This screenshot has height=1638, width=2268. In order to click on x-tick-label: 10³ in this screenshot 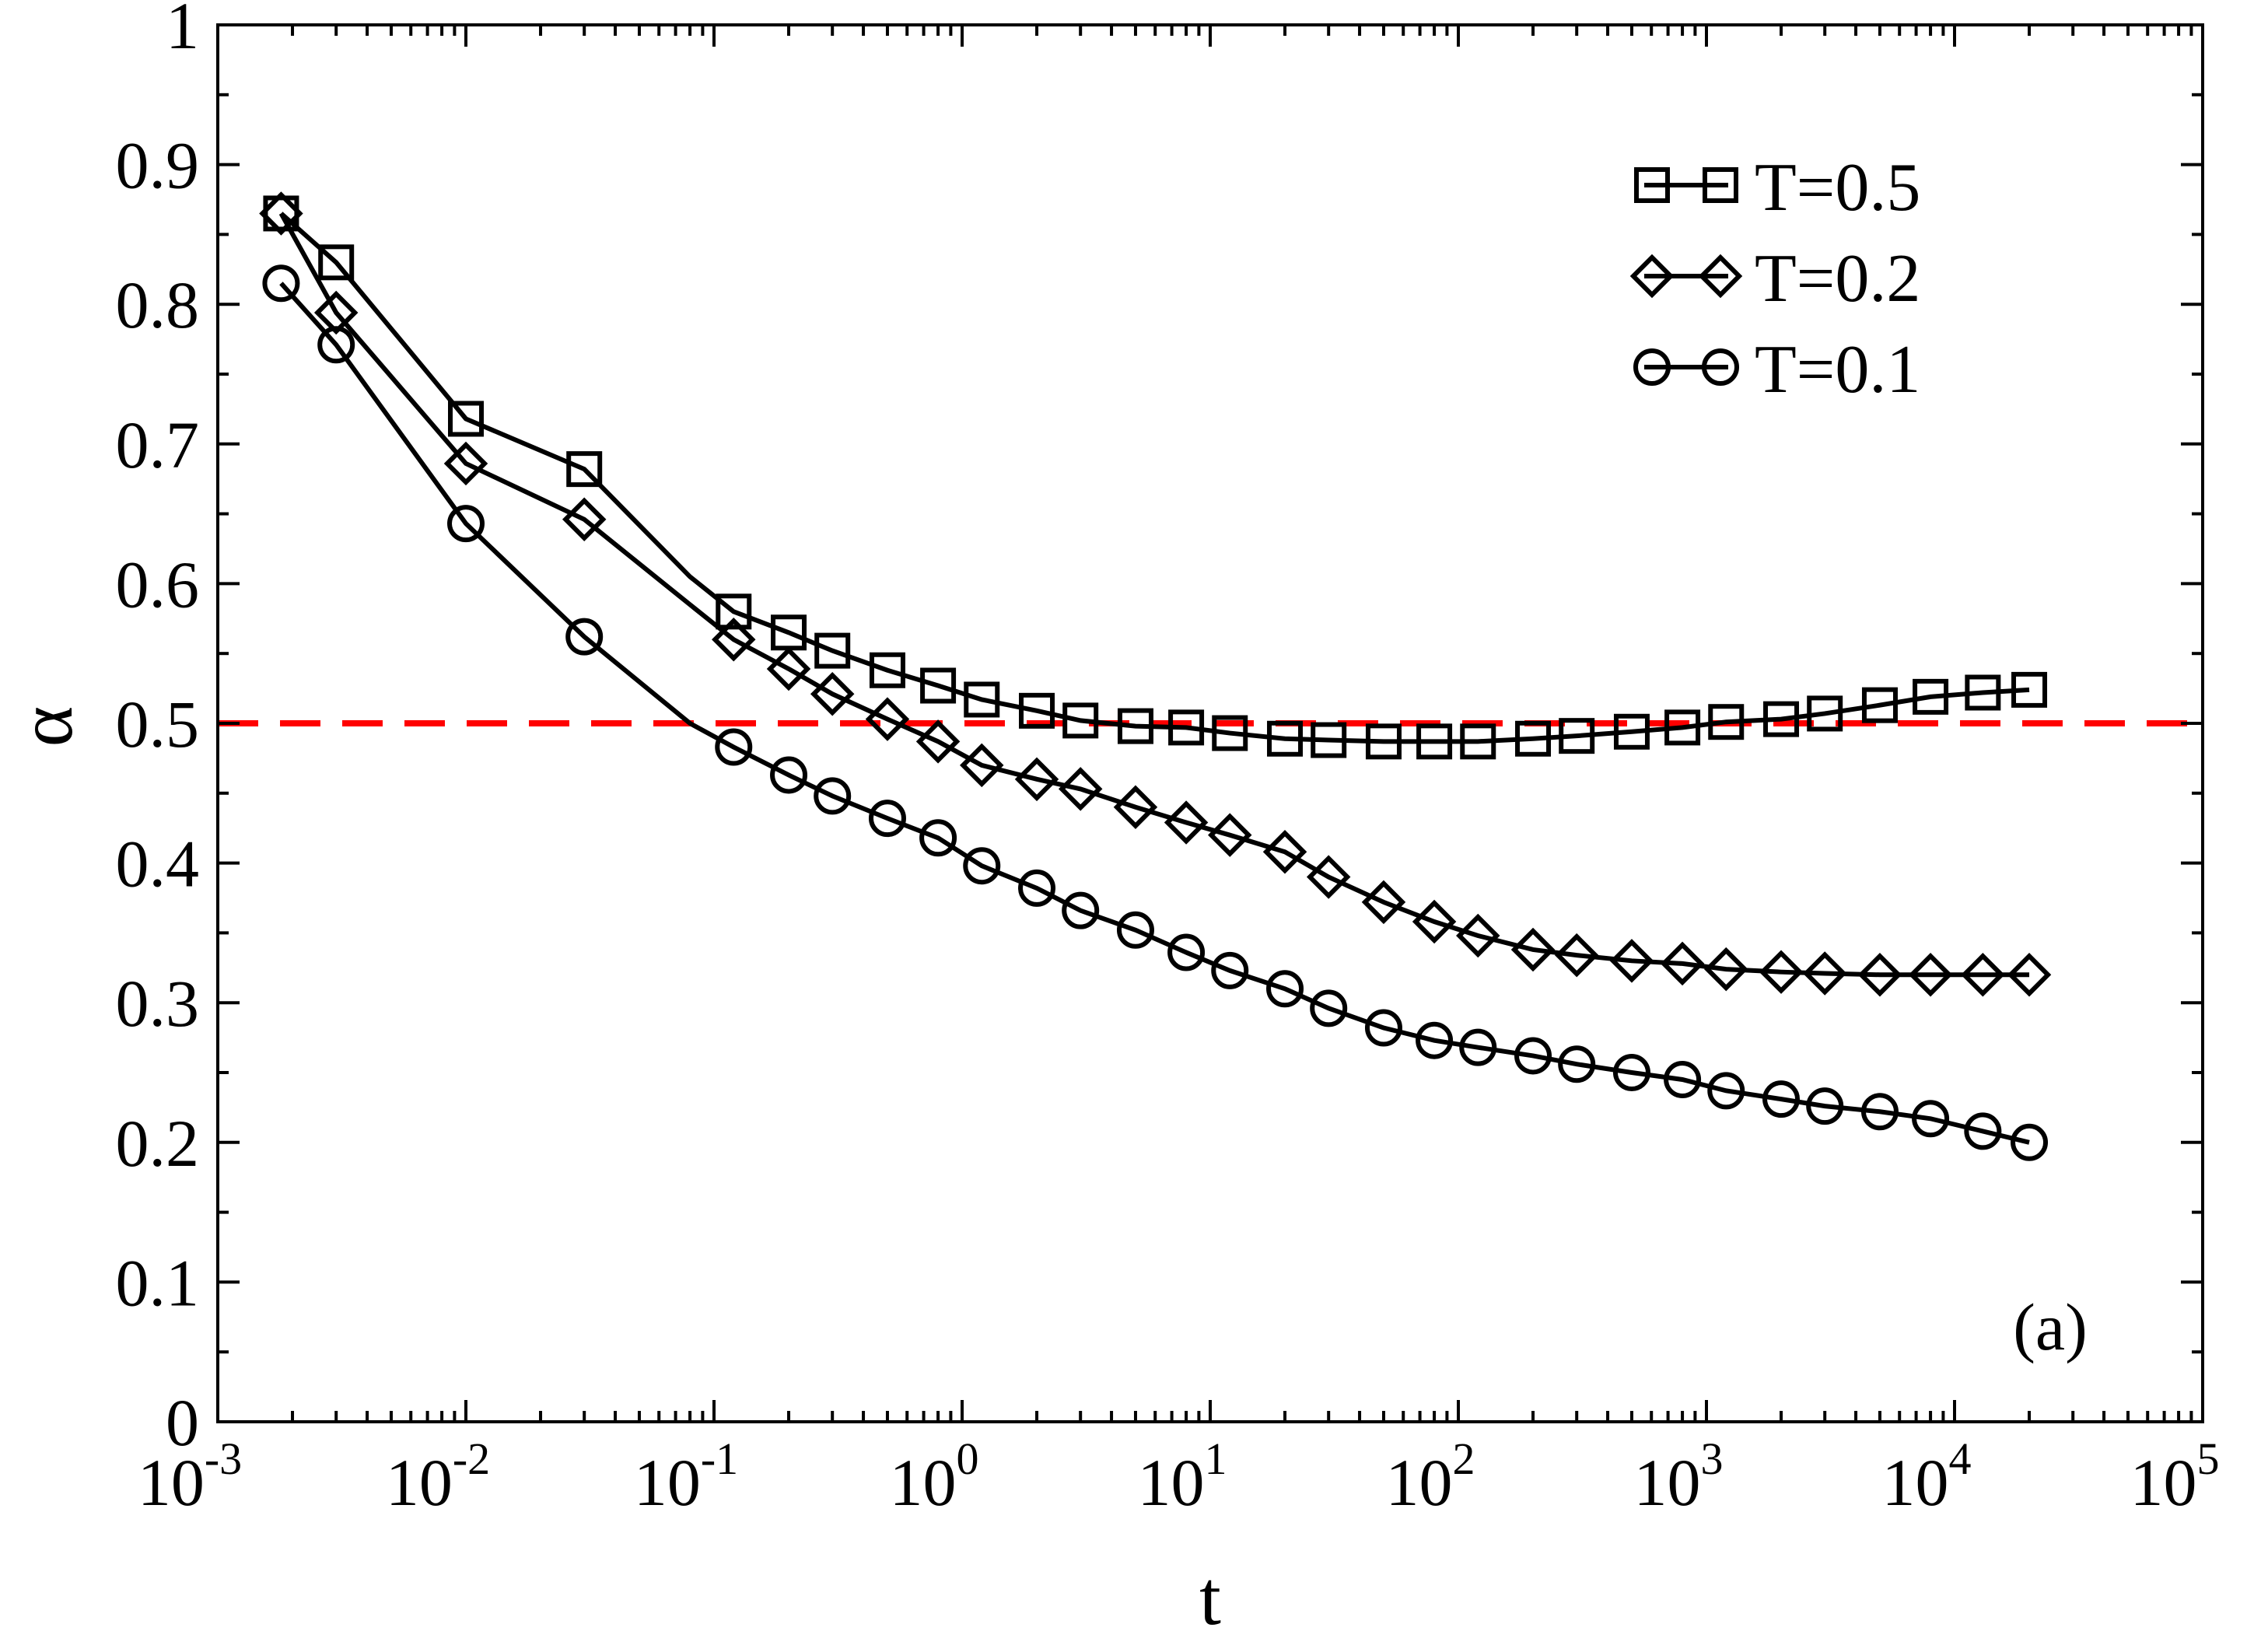, I will do `click(1679, 1476)`.